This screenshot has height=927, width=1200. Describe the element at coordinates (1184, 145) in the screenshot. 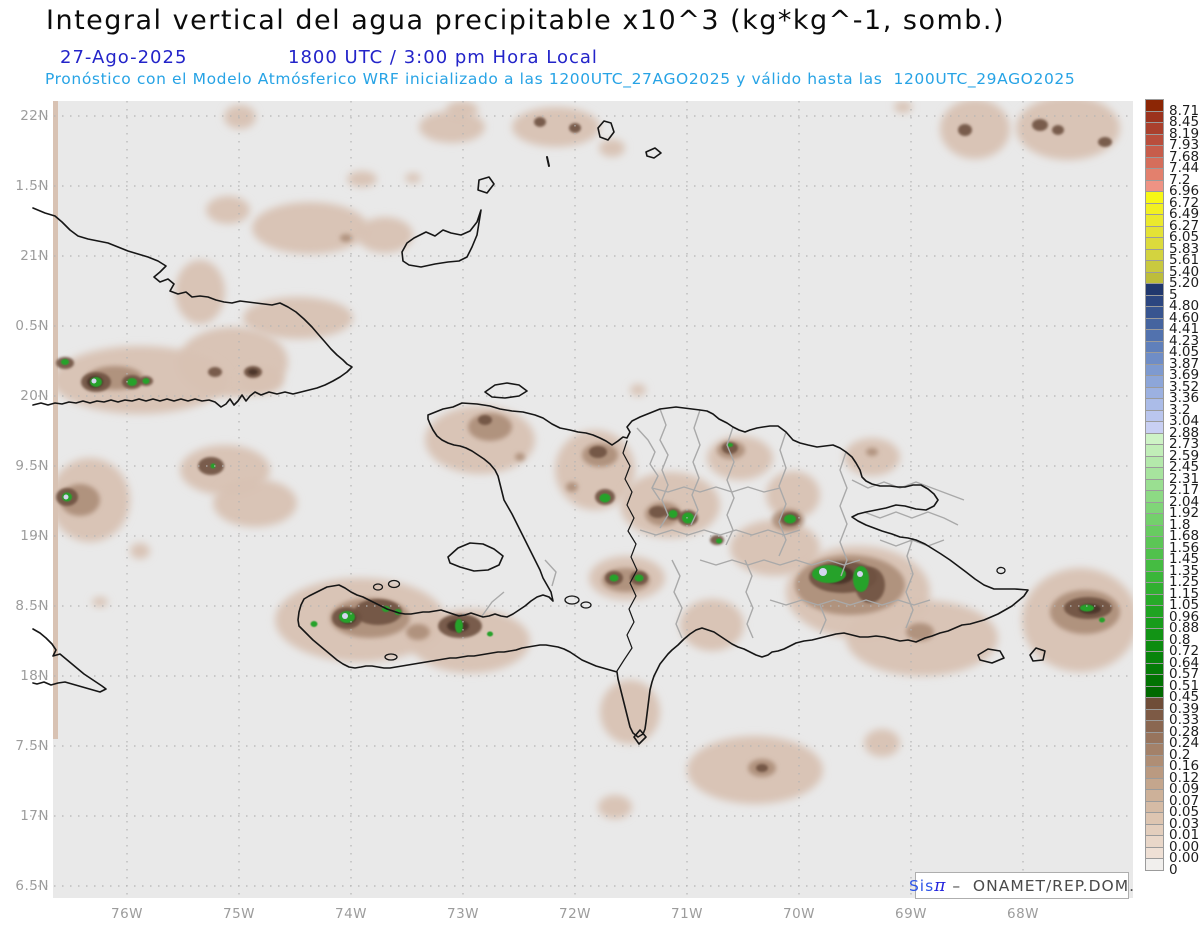

I see `colorbar-label: 7.938` at that location.